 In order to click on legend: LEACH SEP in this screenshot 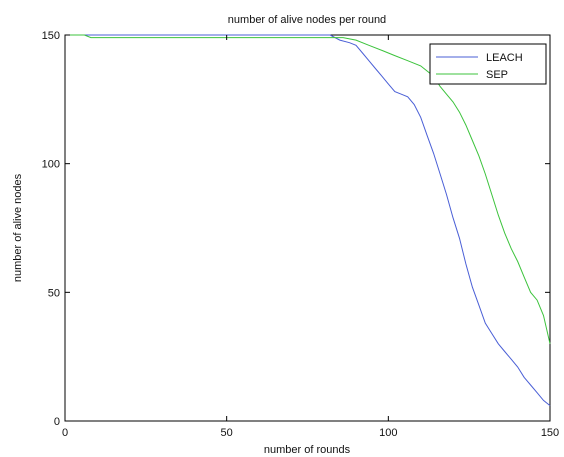, I will do `click(488, 64)`.